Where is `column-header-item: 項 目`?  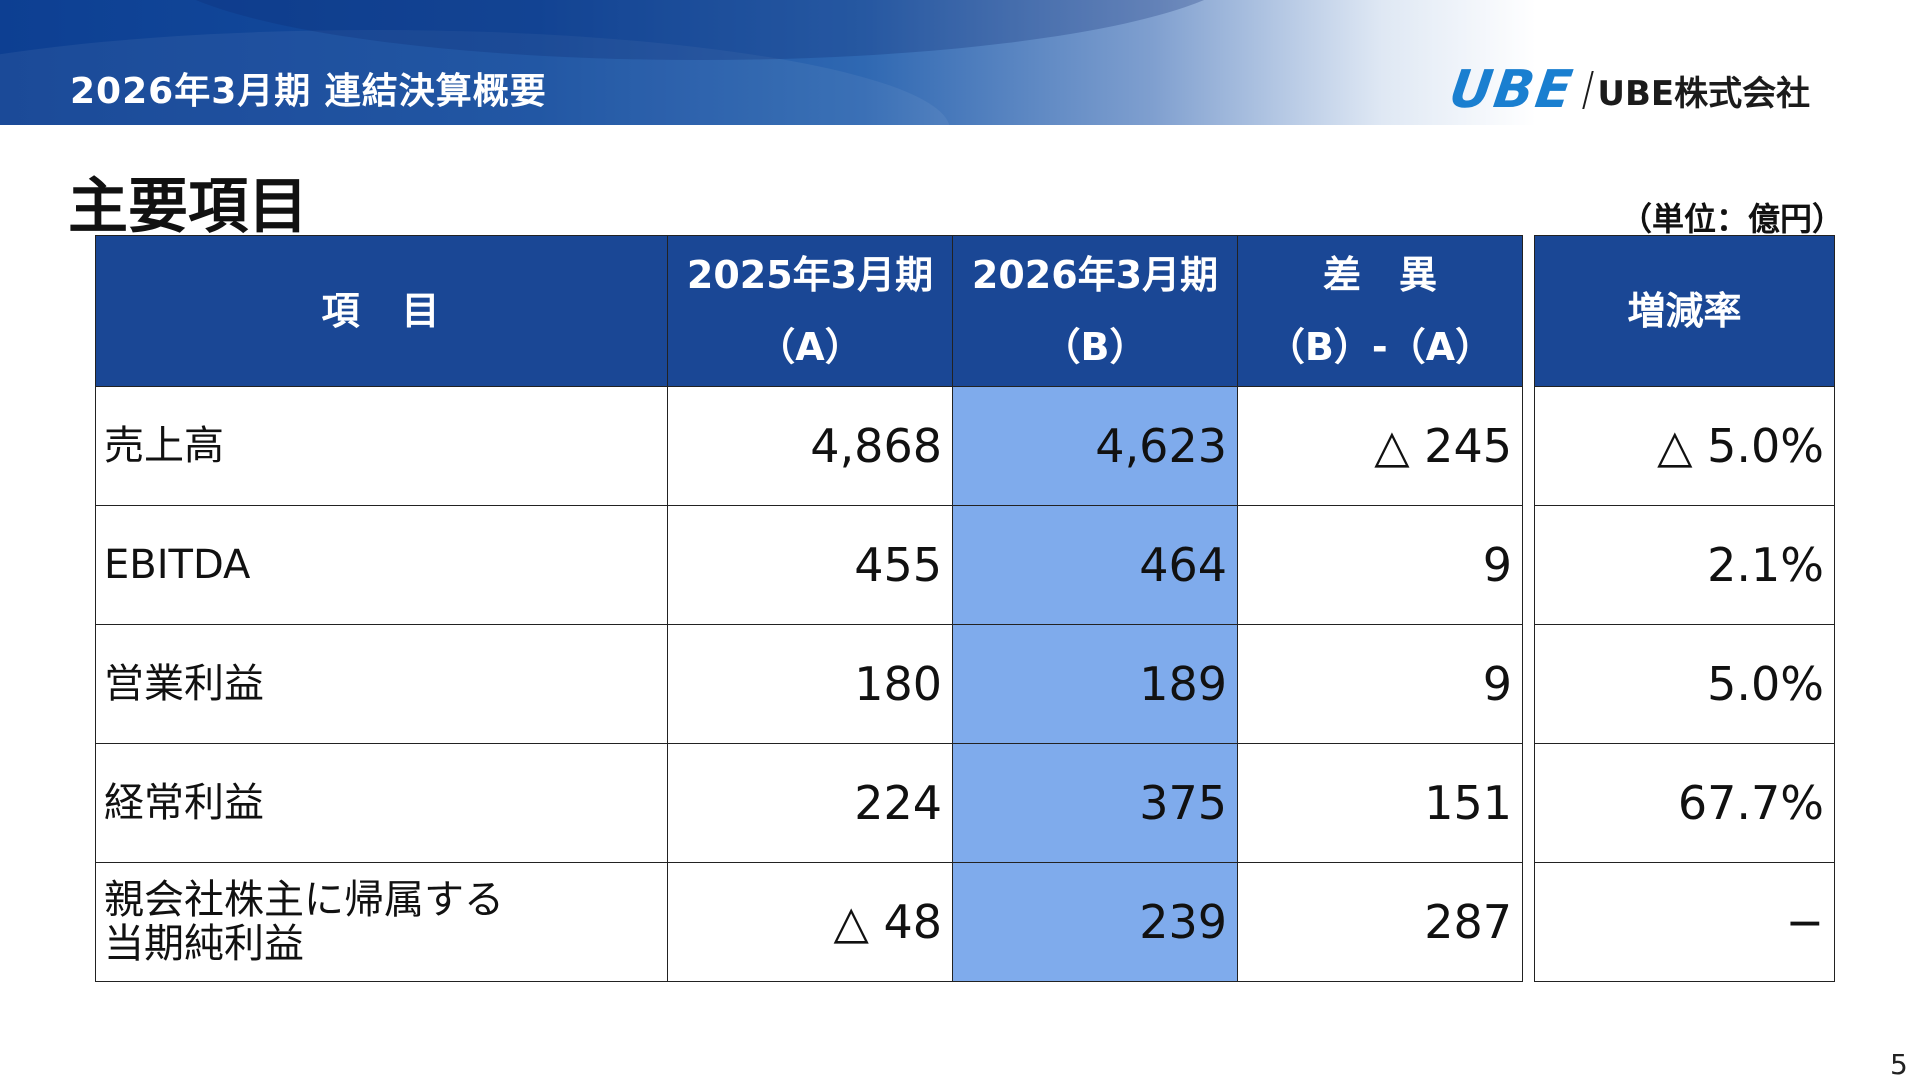 column-header-item: 項 目 is located at coordinates (381, 311).